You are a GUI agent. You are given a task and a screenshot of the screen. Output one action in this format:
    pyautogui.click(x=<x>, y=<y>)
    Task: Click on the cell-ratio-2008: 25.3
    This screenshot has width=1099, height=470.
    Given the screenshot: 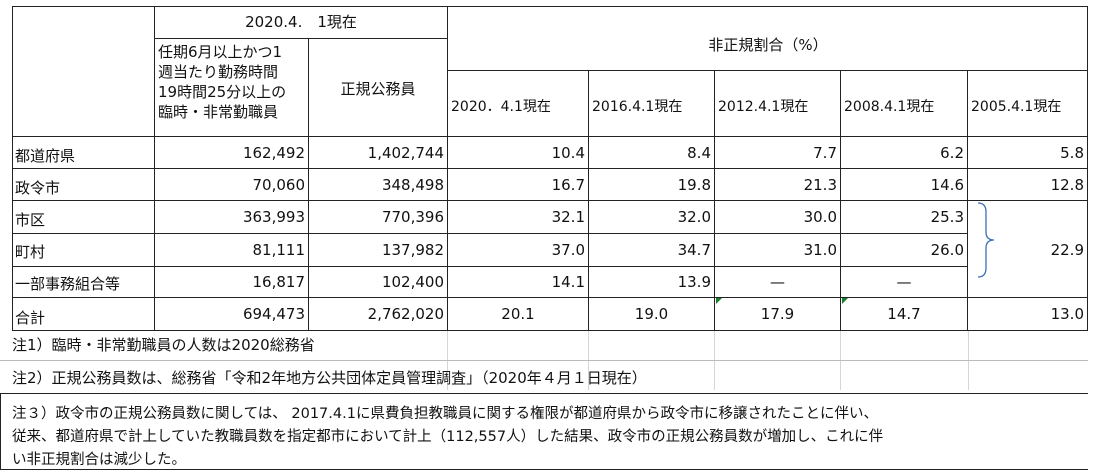 What is the action you would take?
    pyautogui.click(x=947, y=217)
    